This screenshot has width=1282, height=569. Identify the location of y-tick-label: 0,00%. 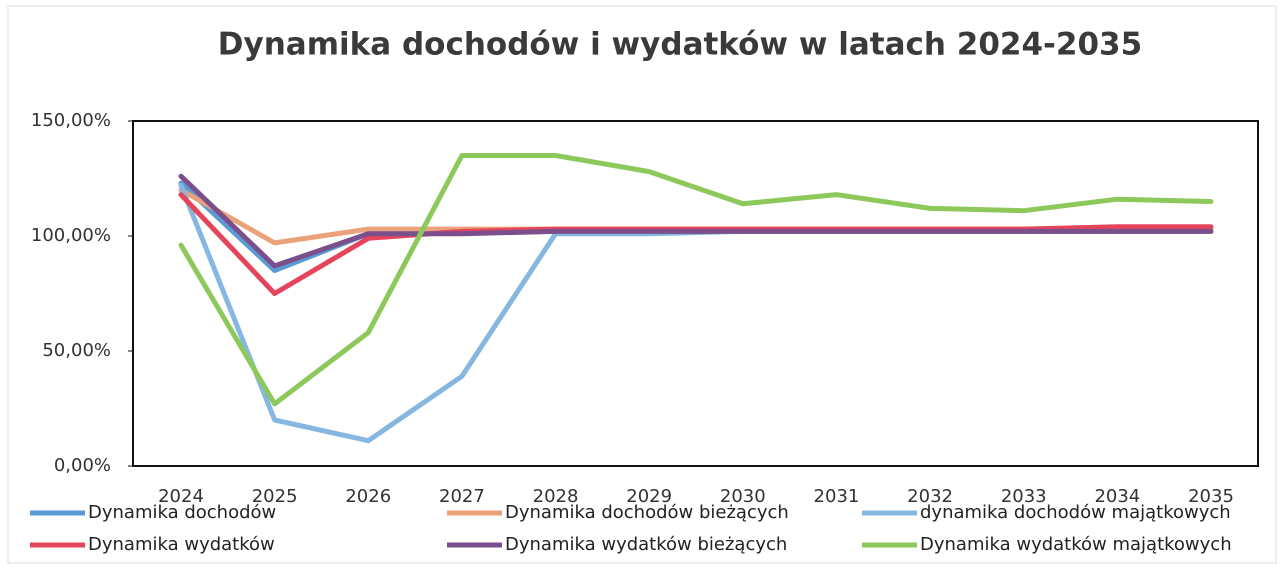
(82, 465).